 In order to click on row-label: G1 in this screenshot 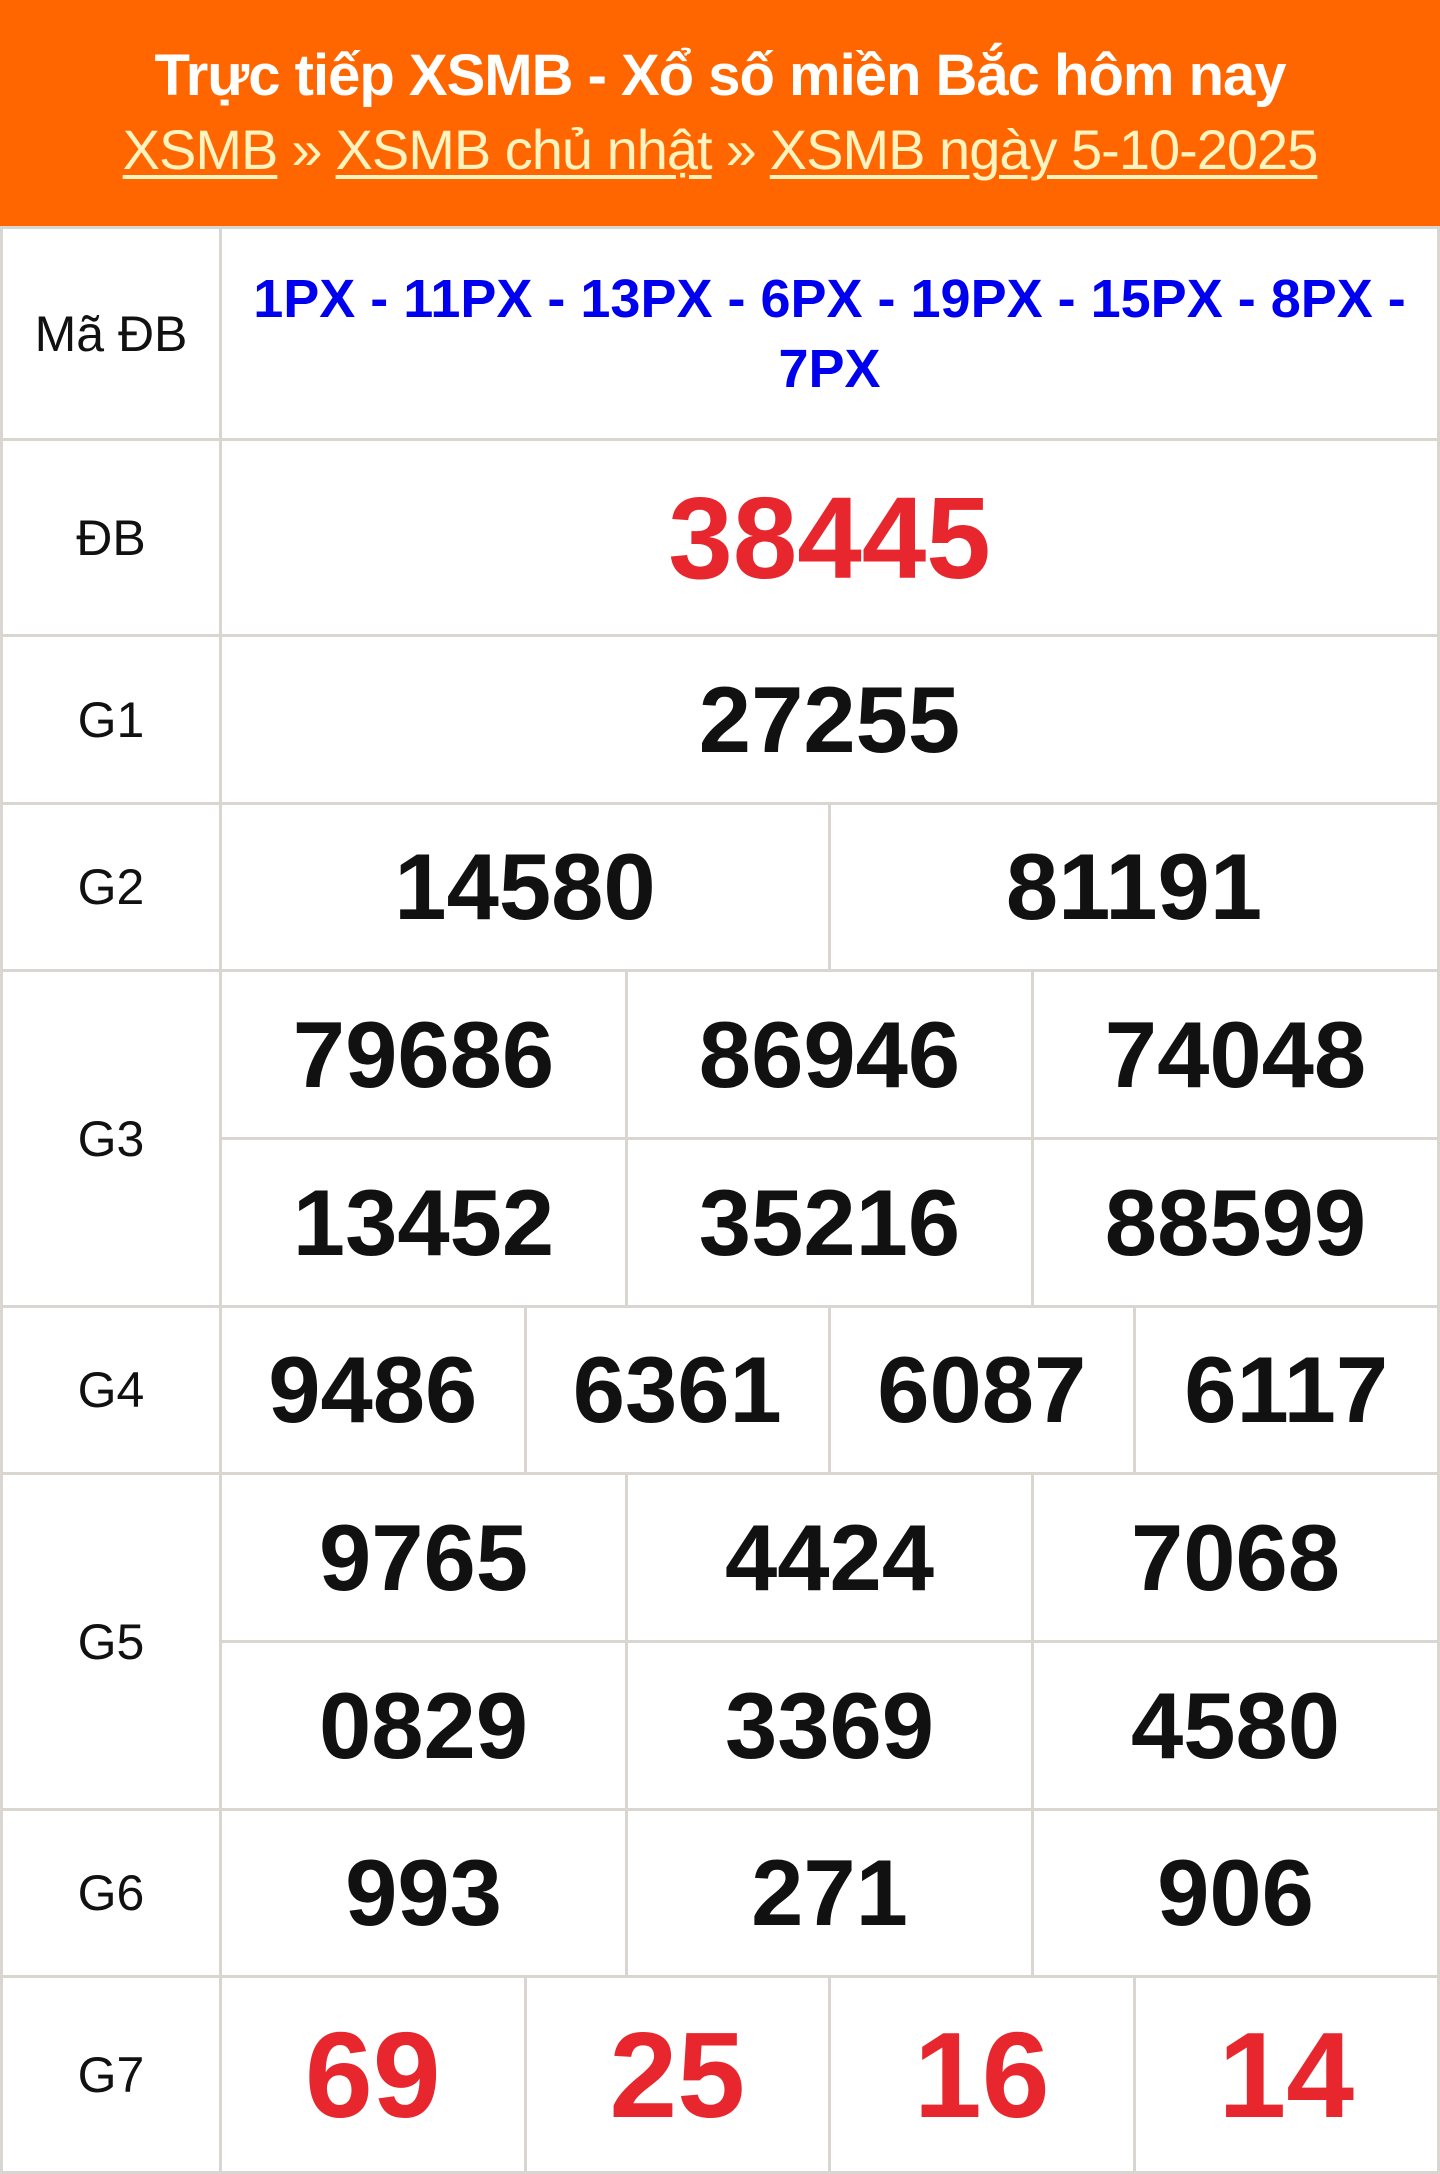, I will do `click(111, 719)`.